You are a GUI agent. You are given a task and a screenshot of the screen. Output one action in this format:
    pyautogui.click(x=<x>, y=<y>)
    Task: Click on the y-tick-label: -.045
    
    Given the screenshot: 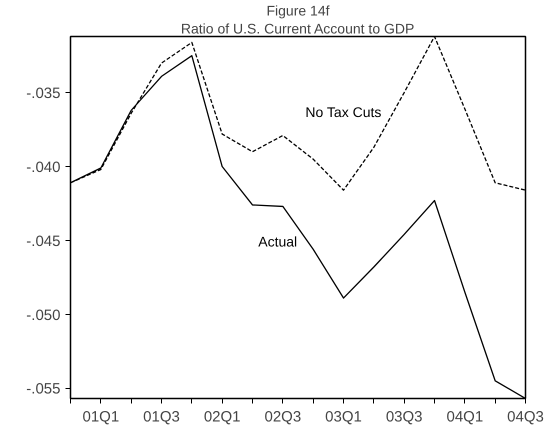 What is the action you would take?
    pyautogui.click(x=43, y=241)
    